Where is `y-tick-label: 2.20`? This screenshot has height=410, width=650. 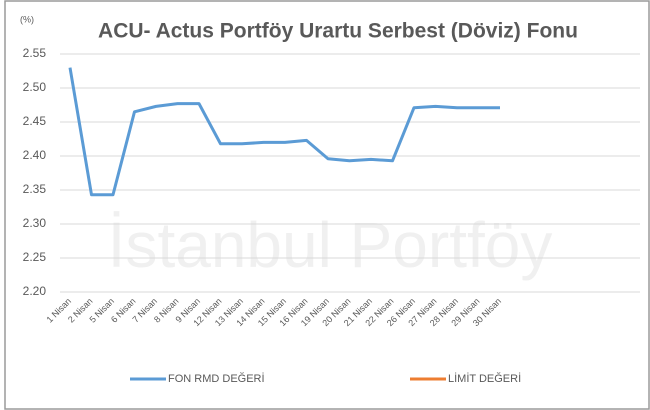 y-tick-label: 2.20 is located at coordinates (35, 291).